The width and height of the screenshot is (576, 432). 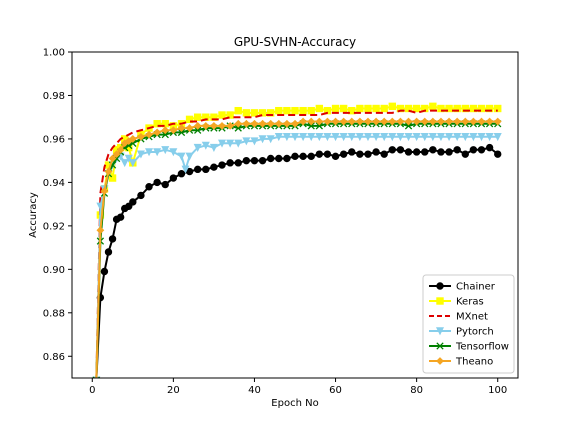 I want to click on legend-label: Chainer, so click(x=476, y=287).